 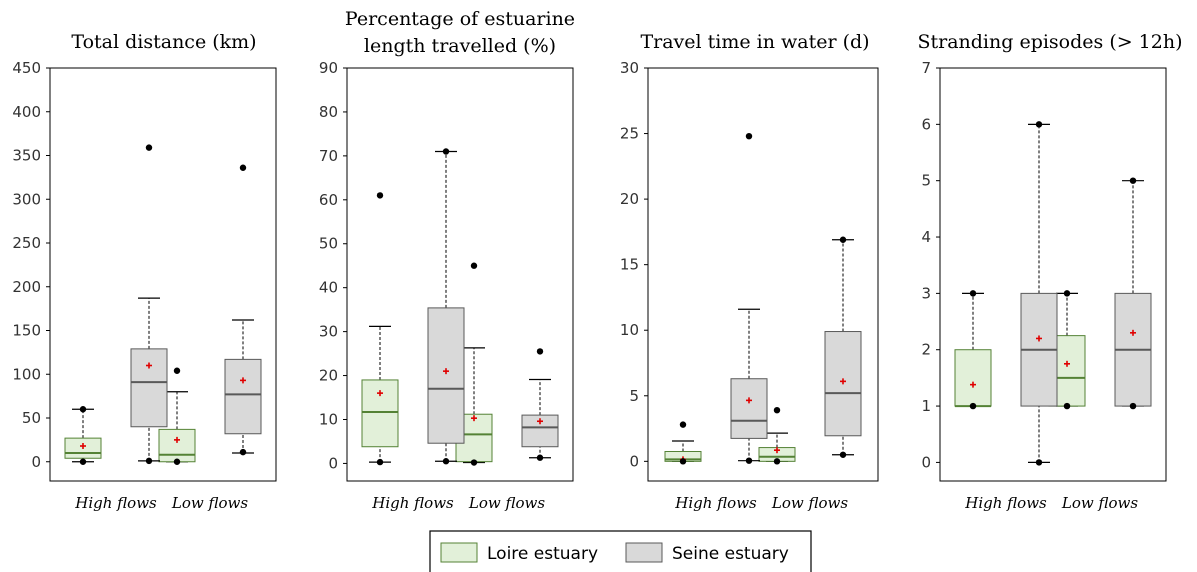 What do you see at coordinates (328, 200) in the screenshot?
I see `y-tick-label: 60` at bounding box center [328, 200].